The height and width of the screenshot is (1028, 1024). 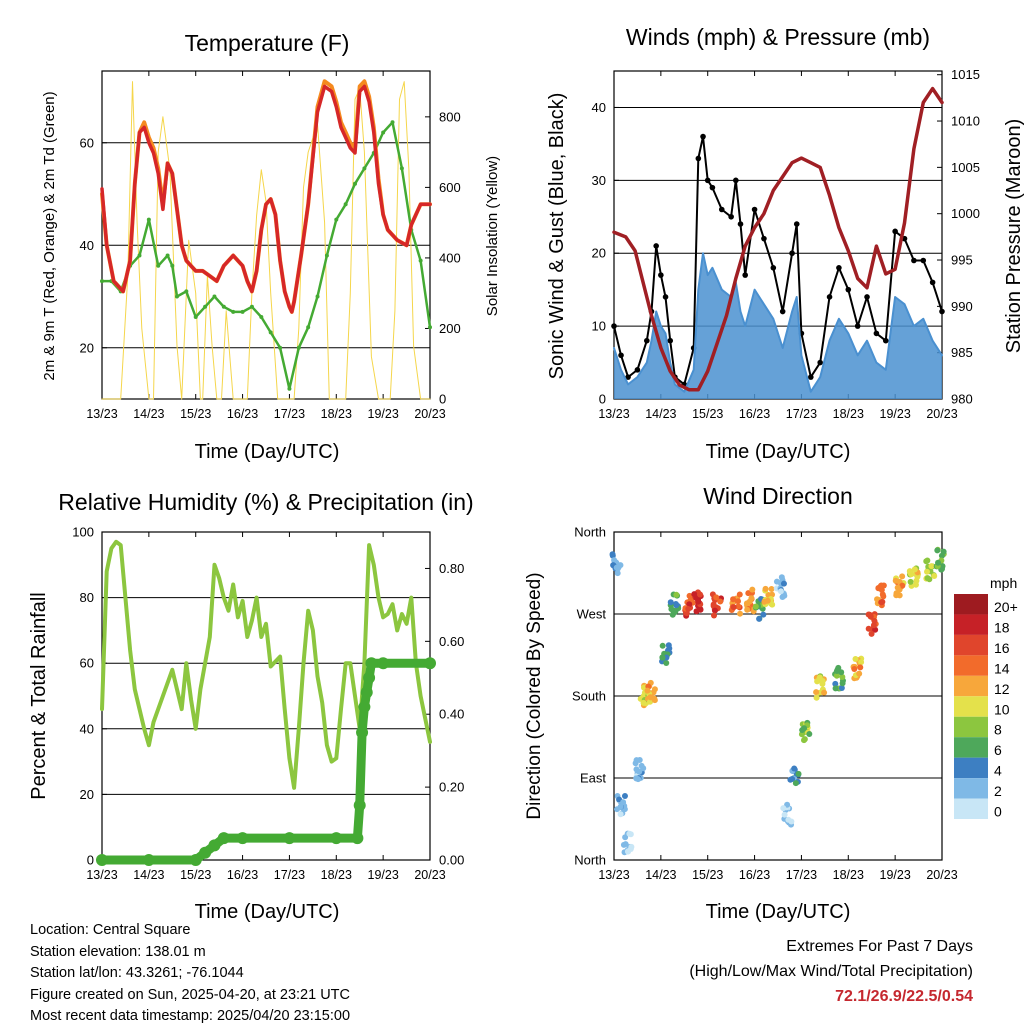 I want to click on y2-tick-label: 1000, so click(x=965, y=213).